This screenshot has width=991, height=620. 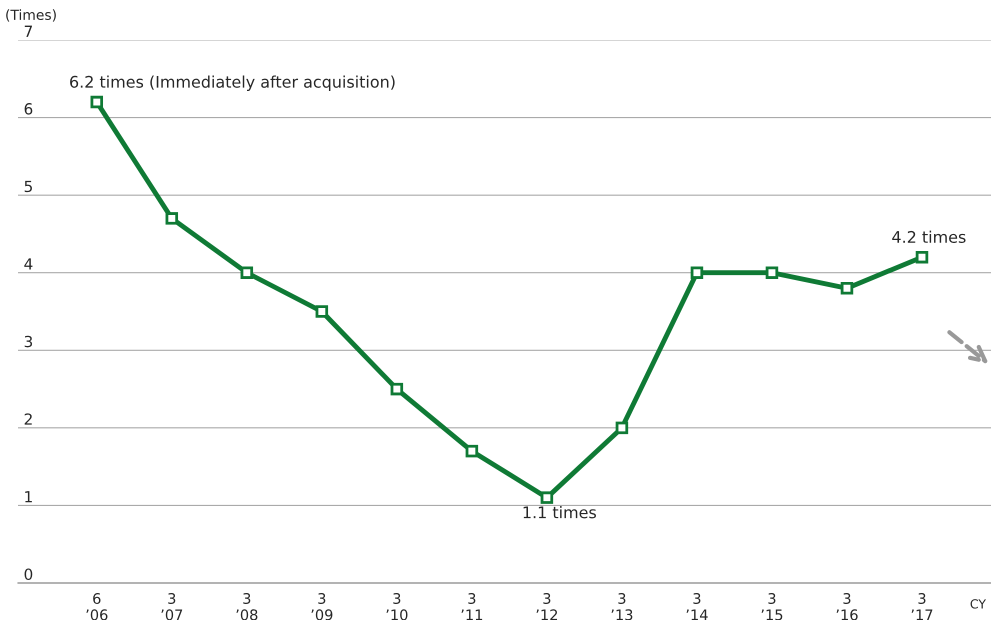 What do you see at coordinates (171, 606) in the screenshot?
I see `x-tick-label: 3 ’07` at bounding box center [171, 606].